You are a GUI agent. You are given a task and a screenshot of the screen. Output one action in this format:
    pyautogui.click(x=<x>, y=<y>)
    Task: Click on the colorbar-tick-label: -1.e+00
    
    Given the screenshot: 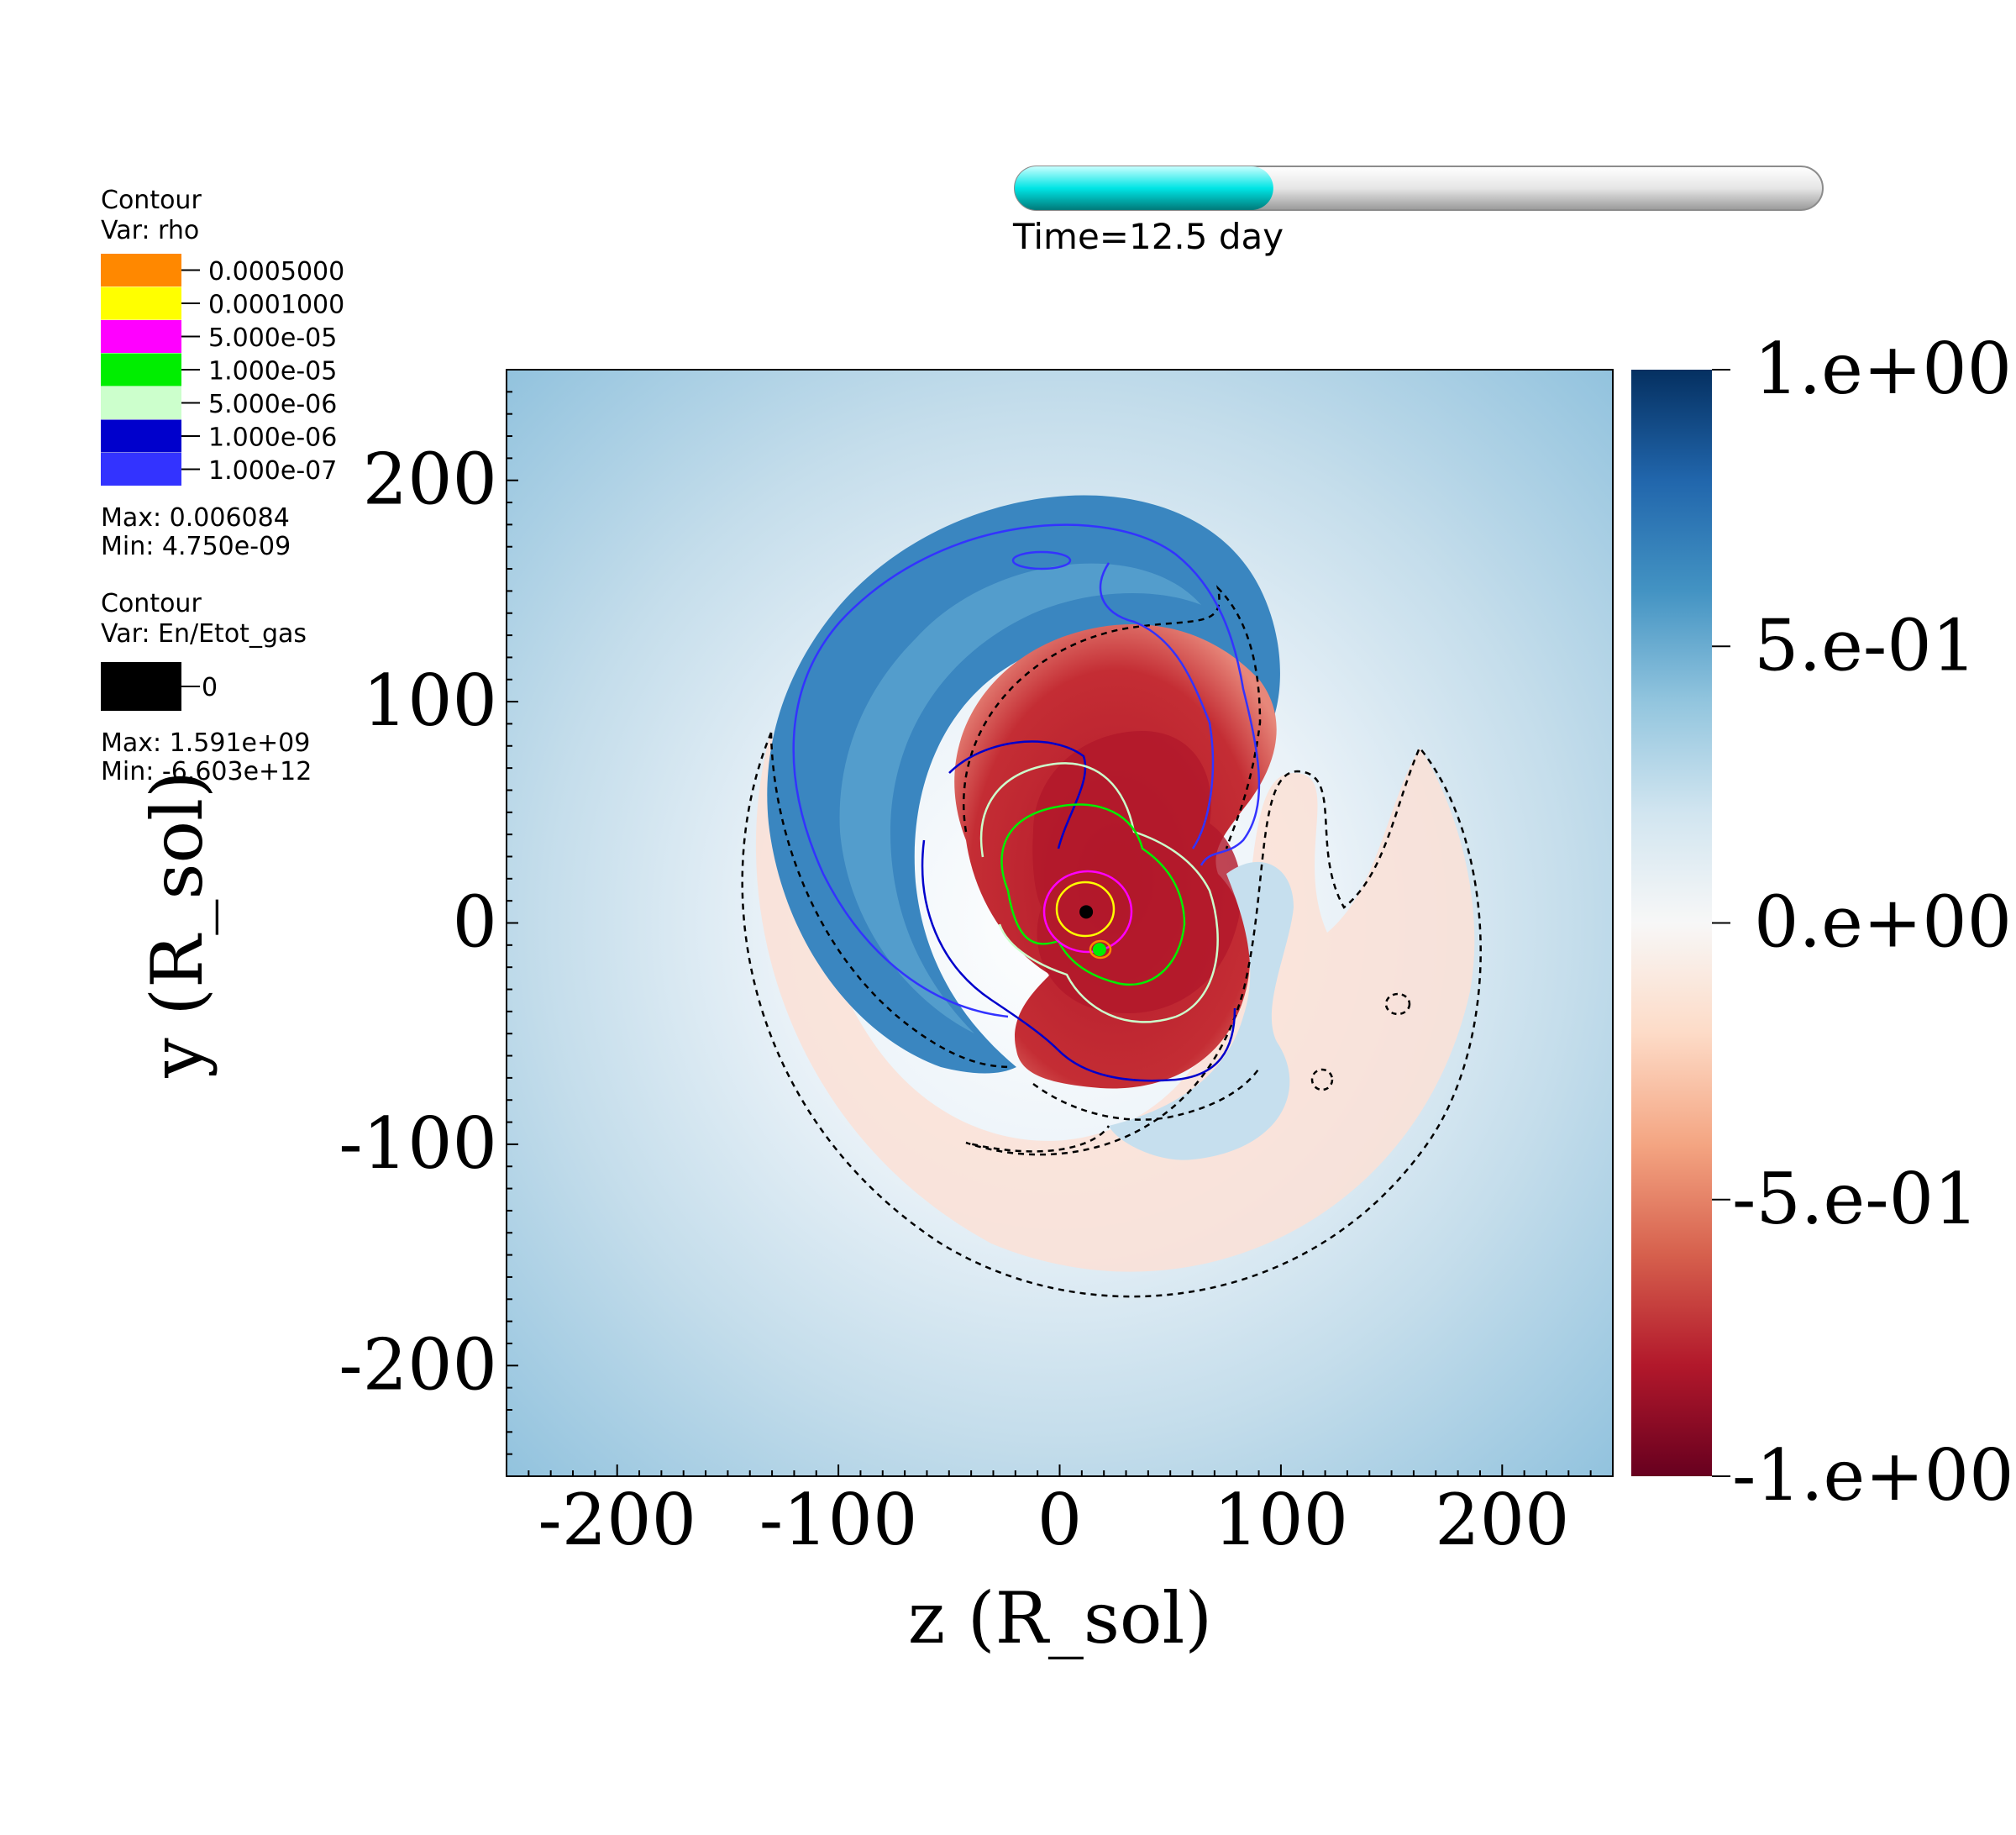 What is the action you would take?
    pyautogui.click(x=1873, y=1475)
    